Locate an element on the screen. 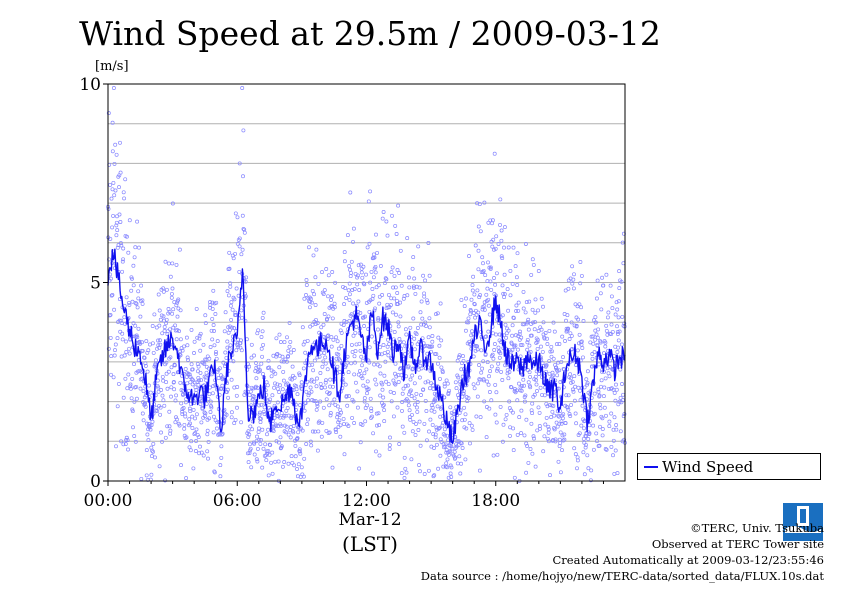 The width and height of the screenshot is (842, 595). x-tick-label: 06:00 is located at coordinates (237, 501).